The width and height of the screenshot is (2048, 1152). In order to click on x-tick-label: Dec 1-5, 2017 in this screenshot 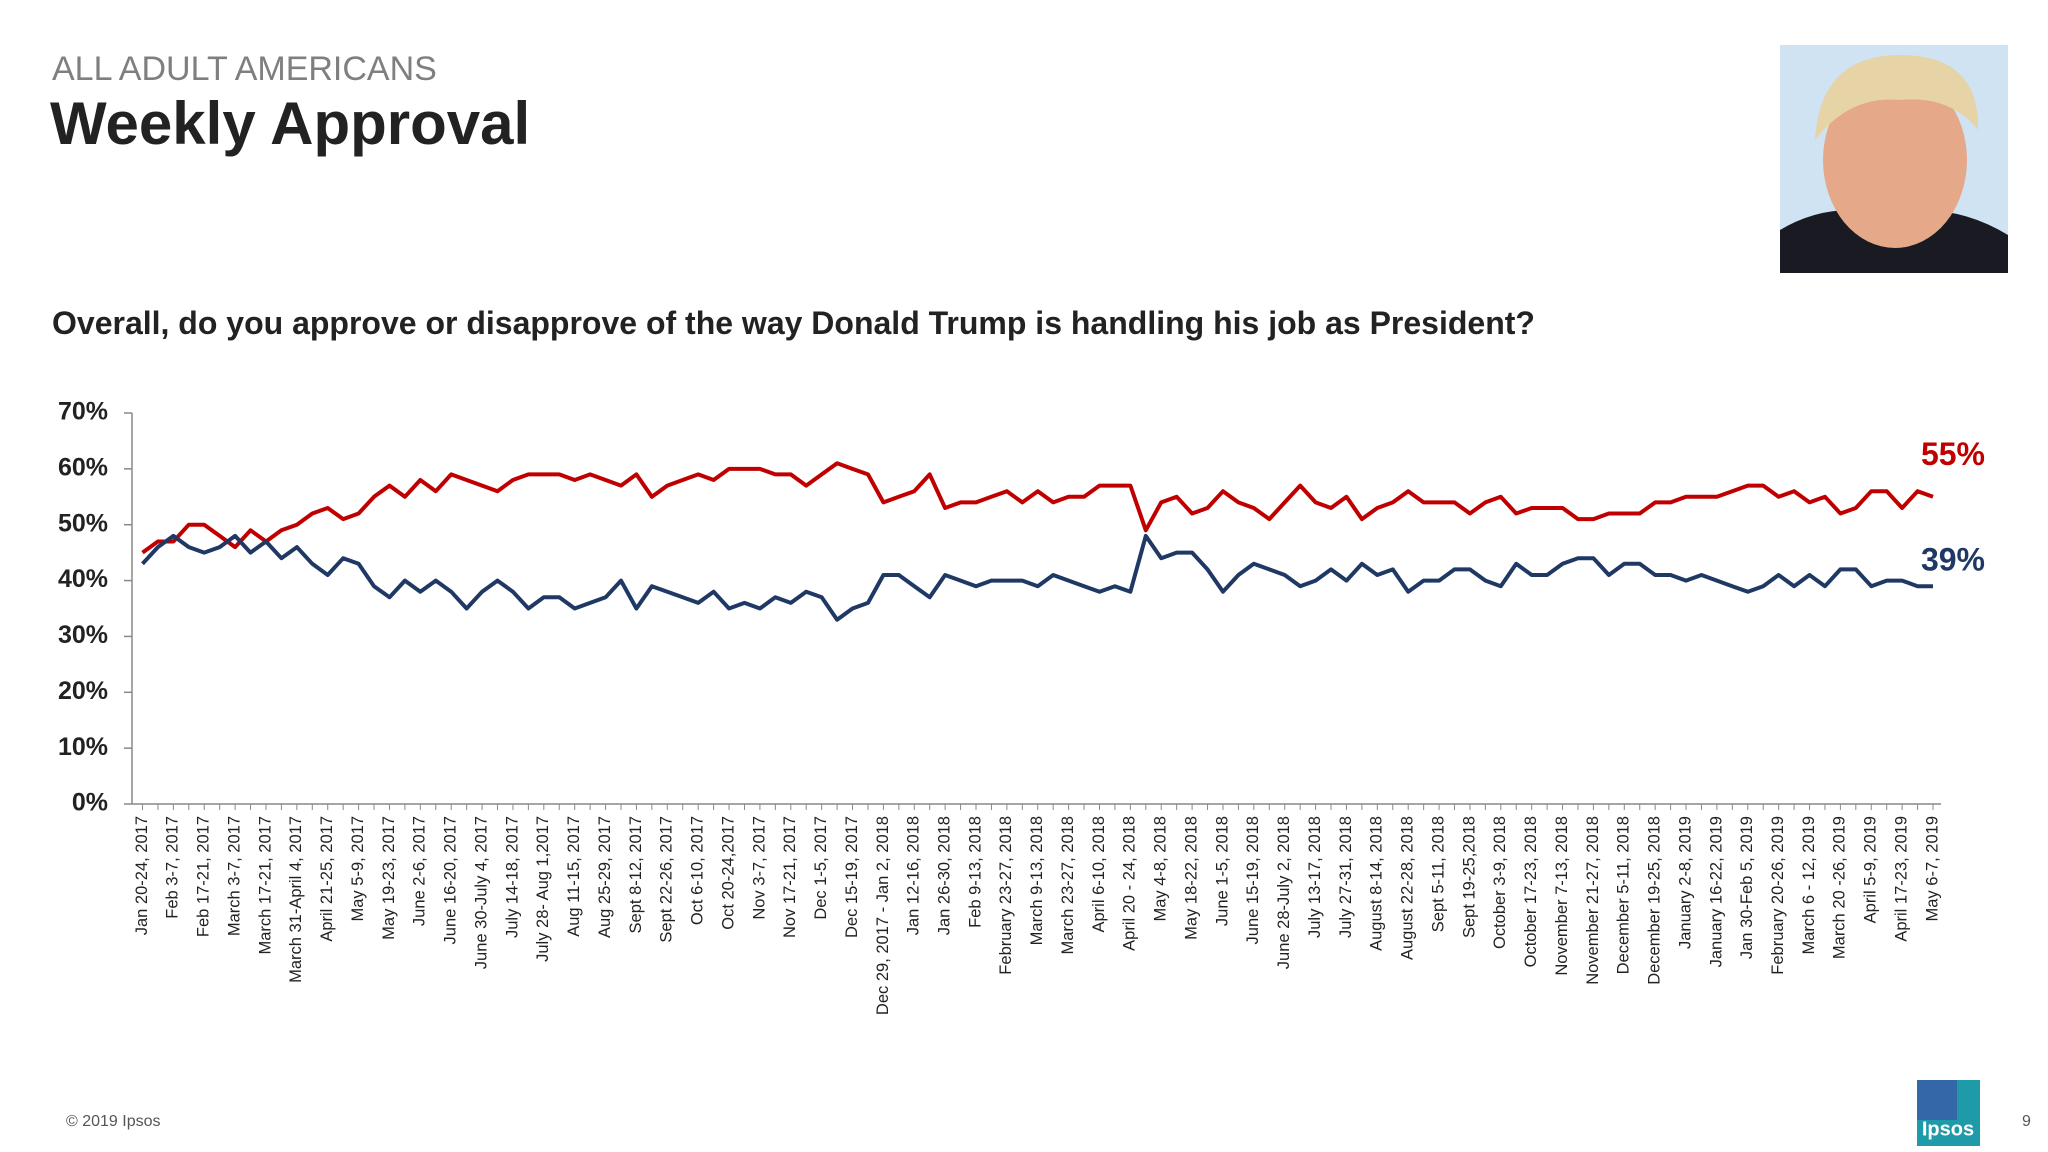, I will do `click(821, 868)`.